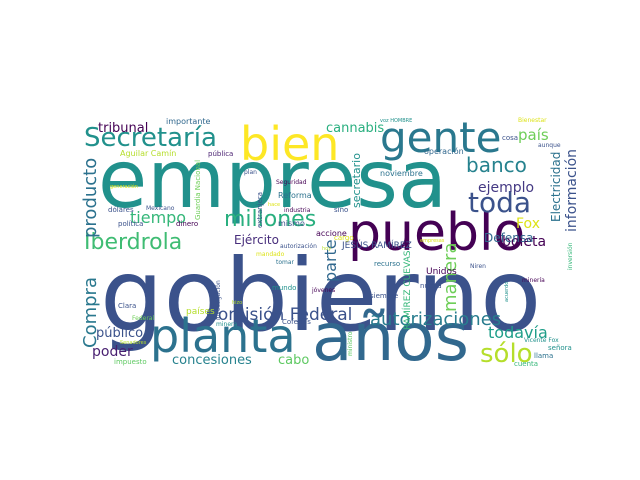  I want to click on cloud-word: cabo, so click(293, 360).